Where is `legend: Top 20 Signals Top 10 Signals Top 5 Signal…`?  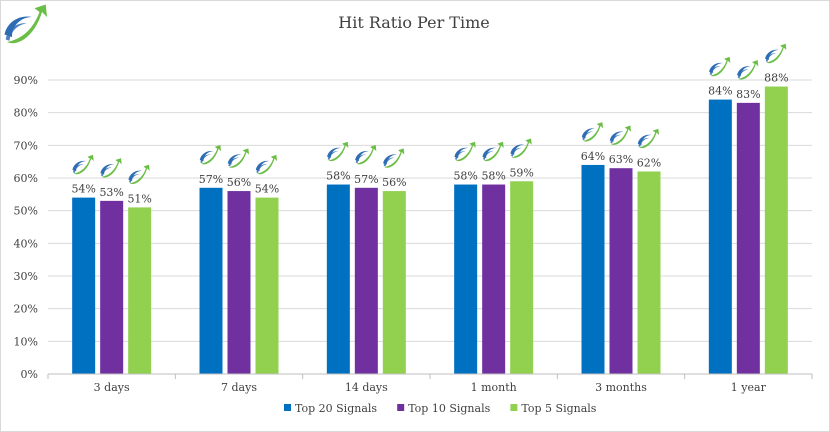 legend: Top 20 Signals Top 10 Signals Top 5 Signal… is located at coordinates (440, 408).